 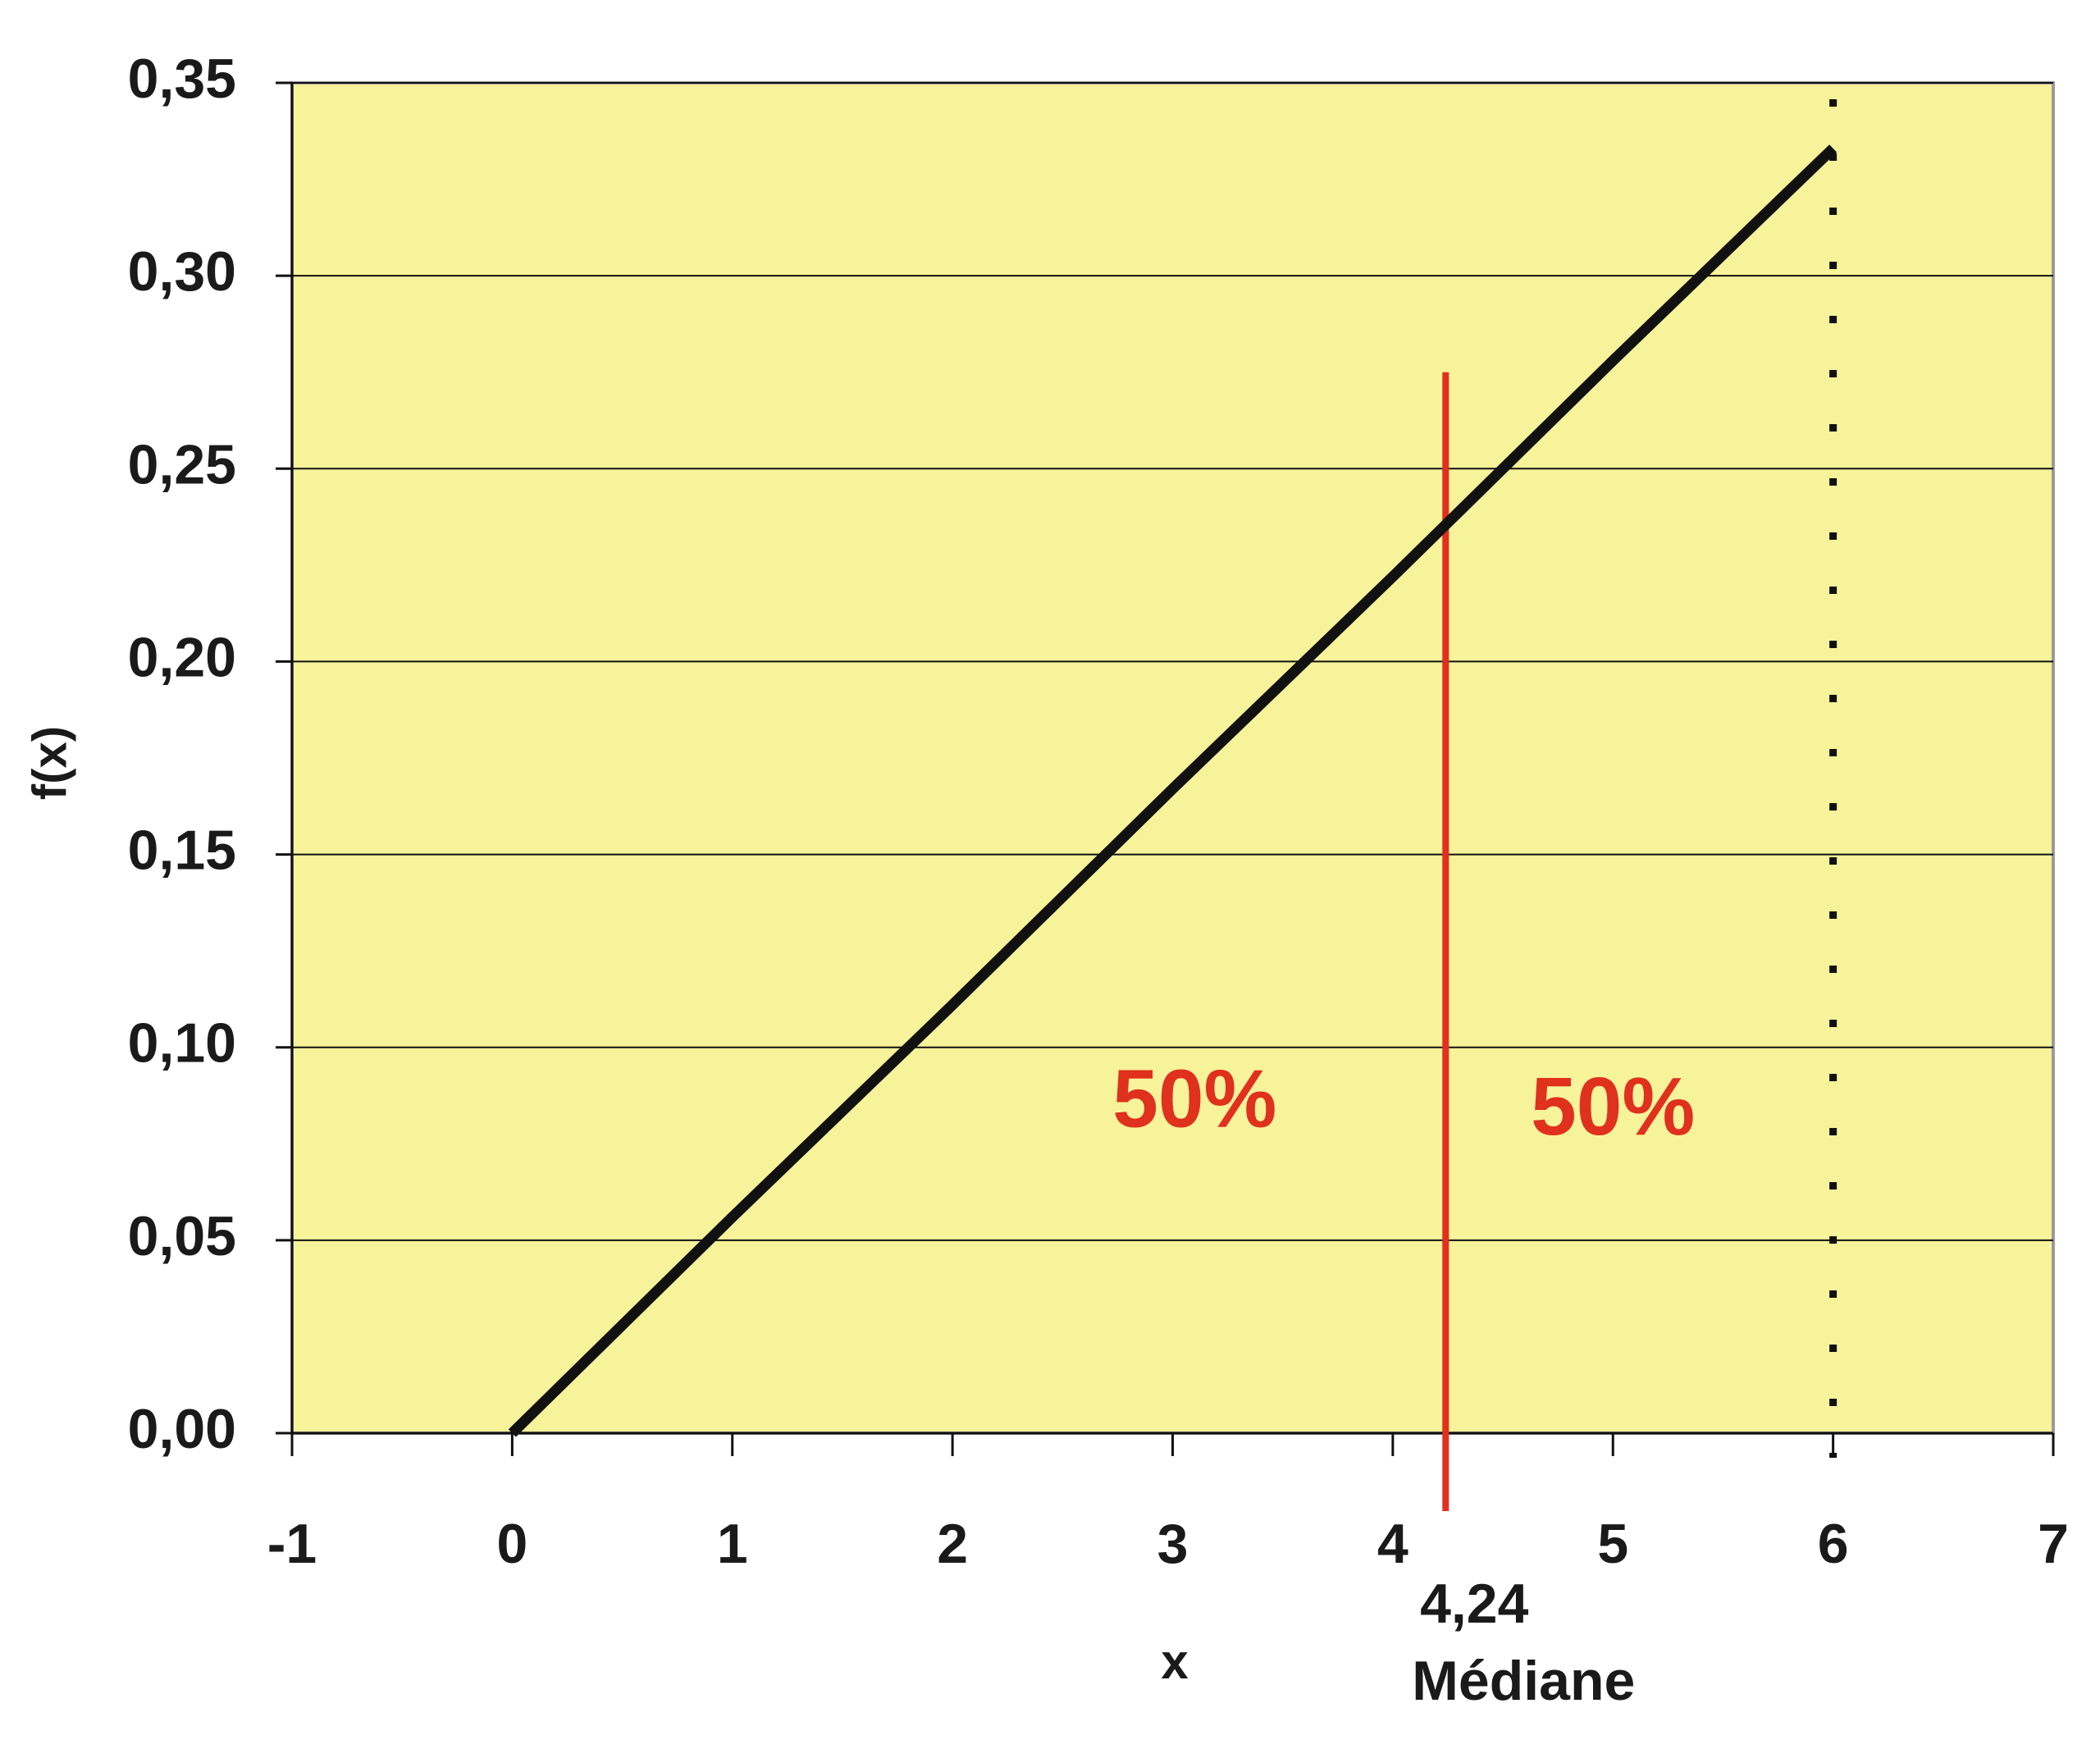 I want to click on x-tick-label: 3, so click(x=1173, y=1544).